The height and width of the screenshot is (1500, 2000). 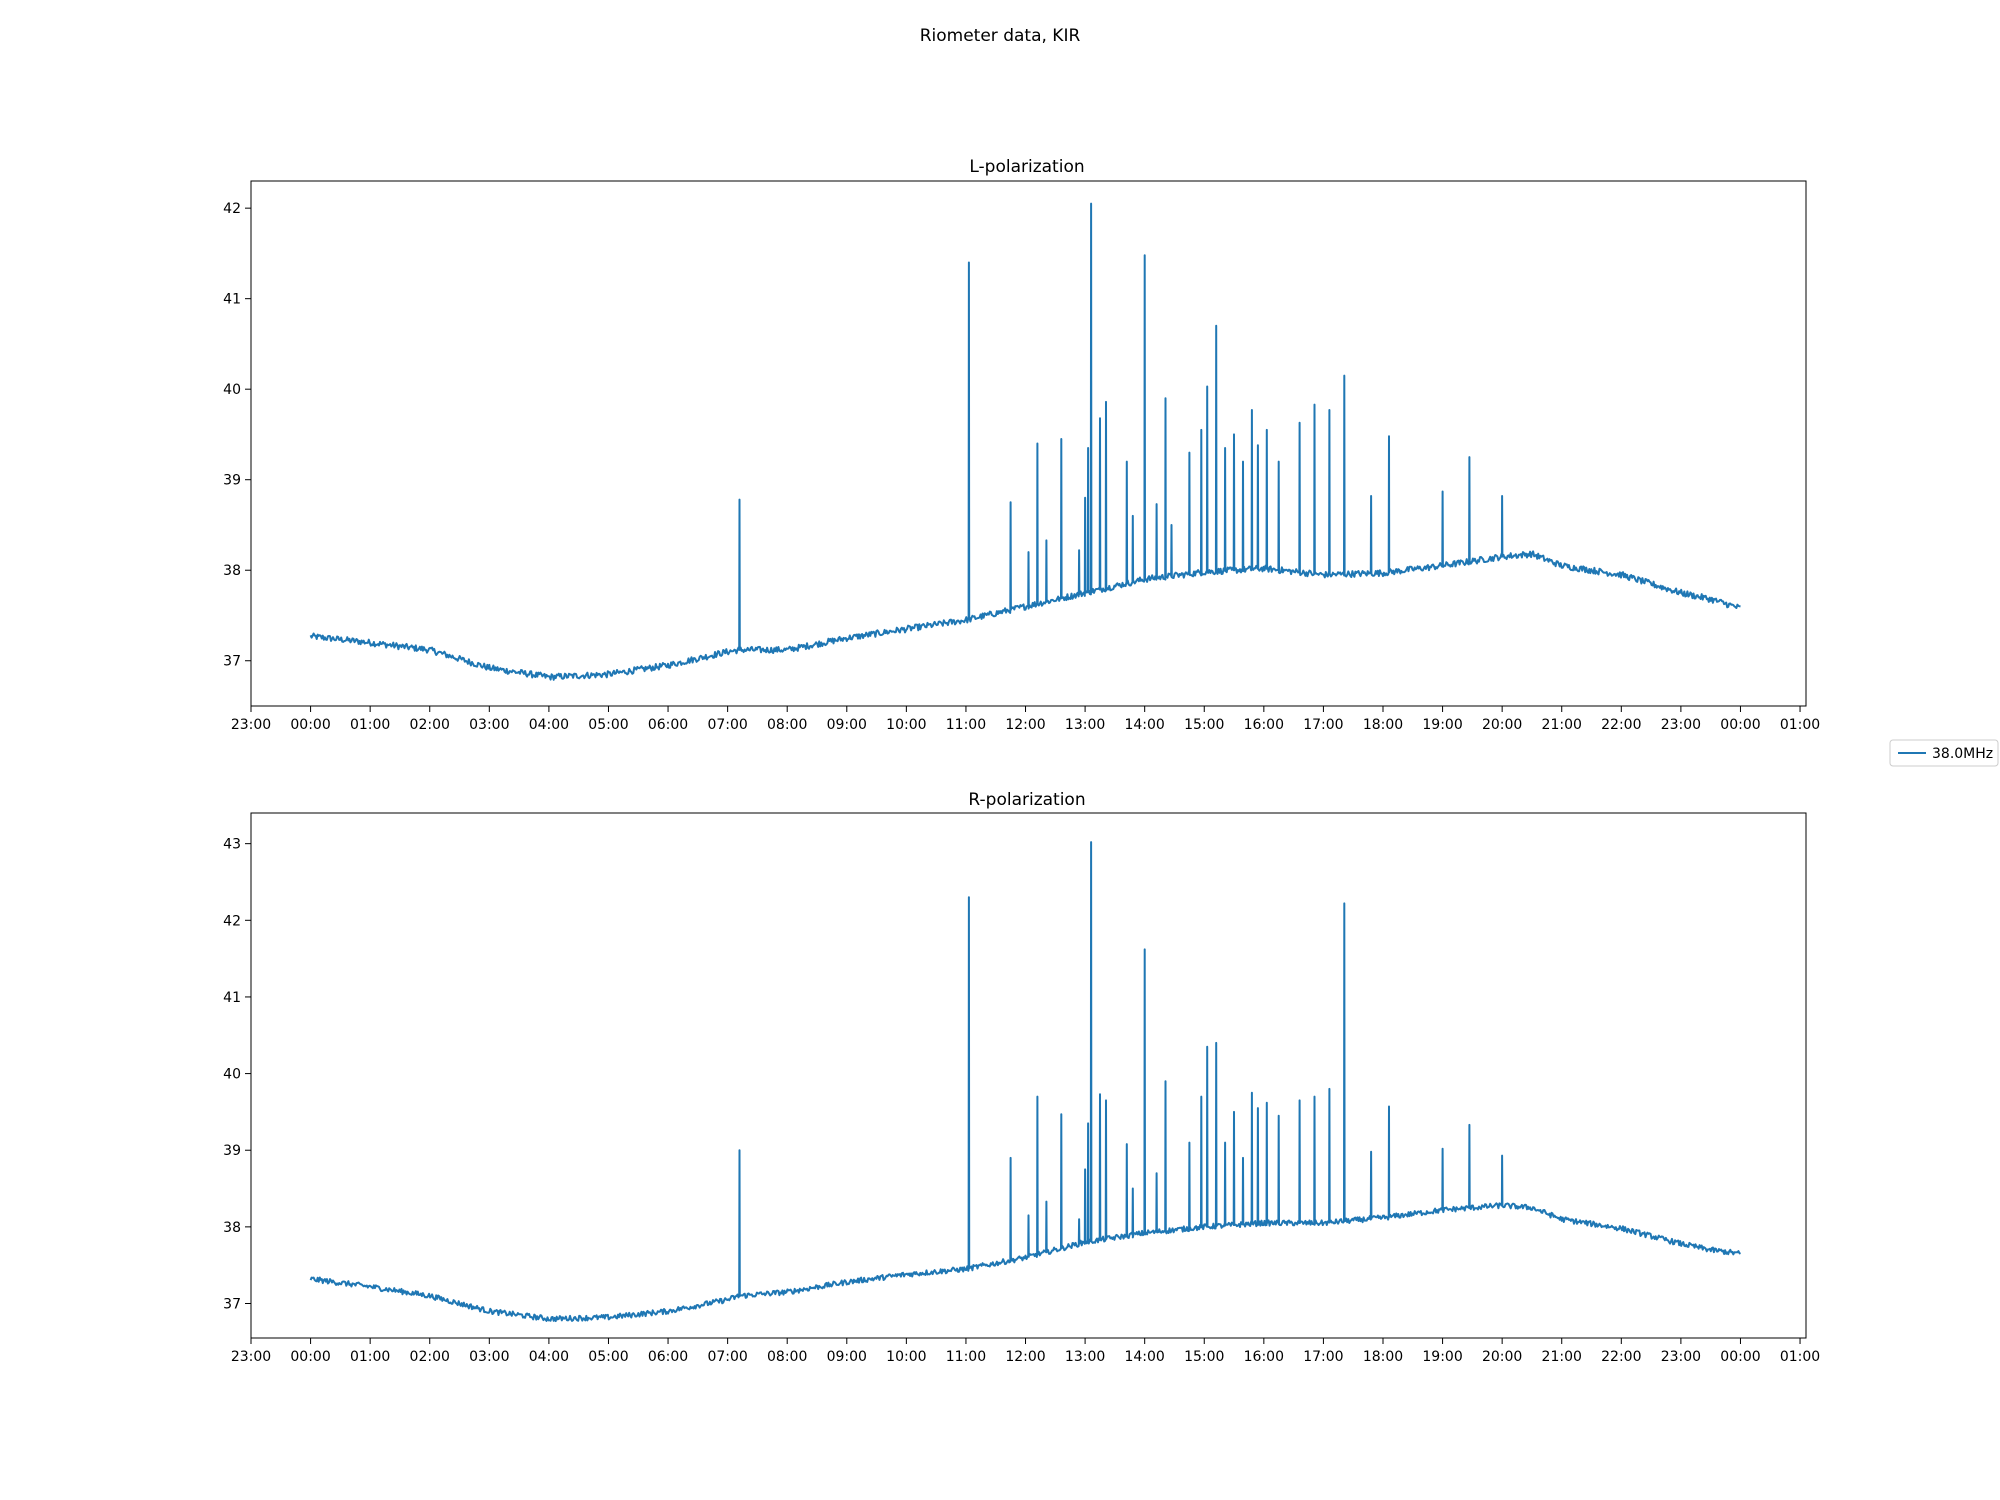 I want to click on legend-box, so click(x=1944, y=753).